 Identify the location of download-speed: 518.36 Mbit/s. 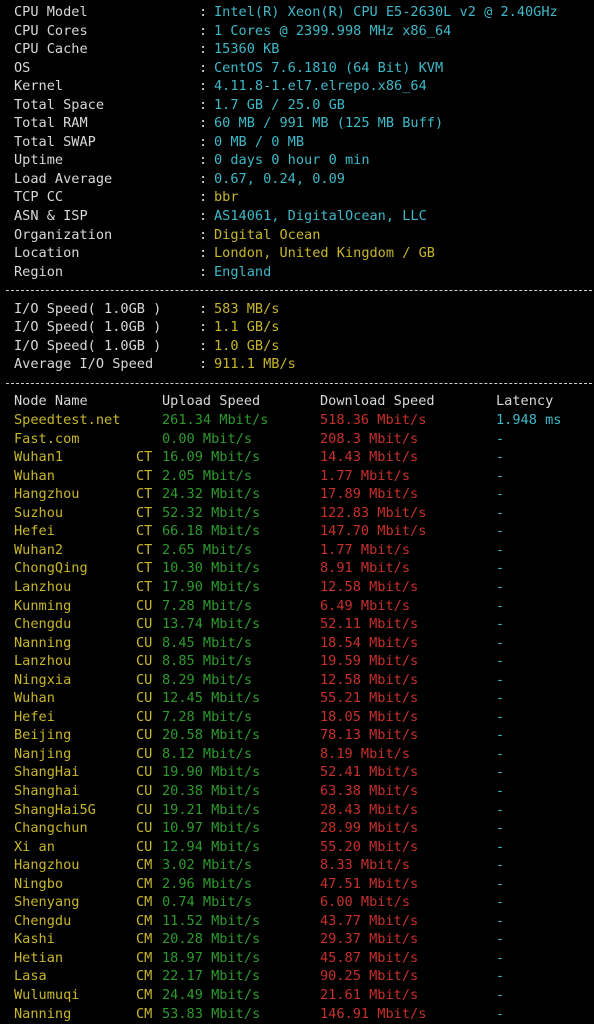
(373, 420).